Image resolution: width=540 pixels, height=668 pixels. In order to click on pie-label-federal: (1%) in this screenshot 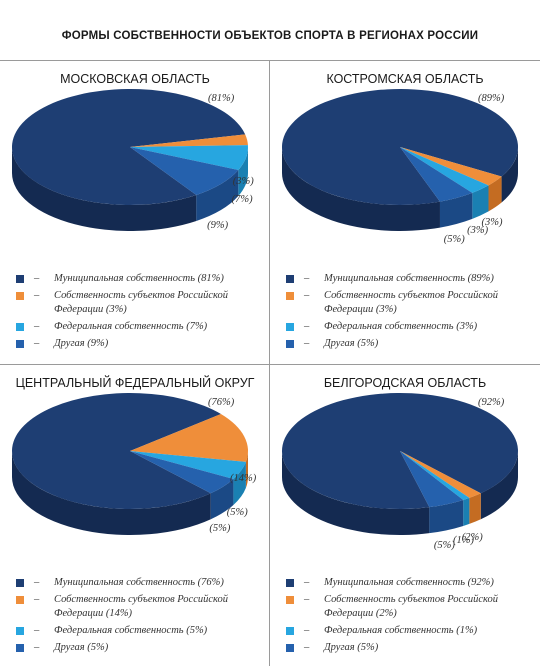, I will do `click(463, 540)`.